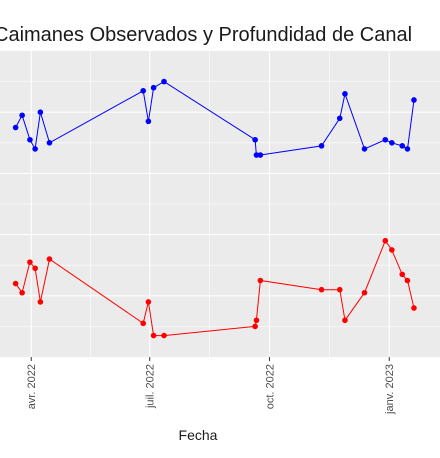  What do you see at coordinates (211, 386) in the screenshot?
I see `x-axis: avr. 2022 juil. 2022 oct. 2022 janv. 2023` at bounding box center [211, 386].